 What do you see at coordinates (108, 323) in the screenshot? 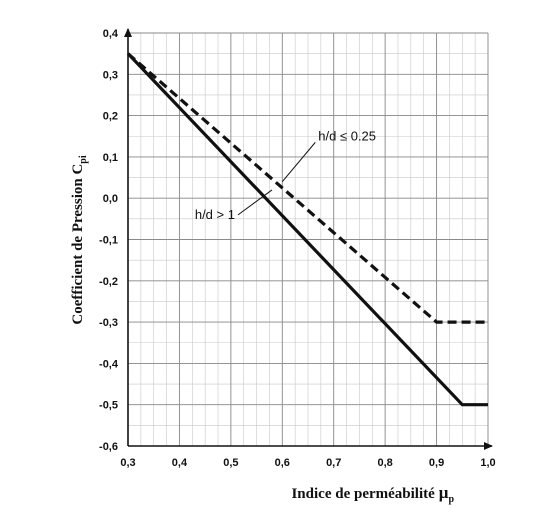
I see `y-tick-label: -0,3` at bounding box center [108, 323].